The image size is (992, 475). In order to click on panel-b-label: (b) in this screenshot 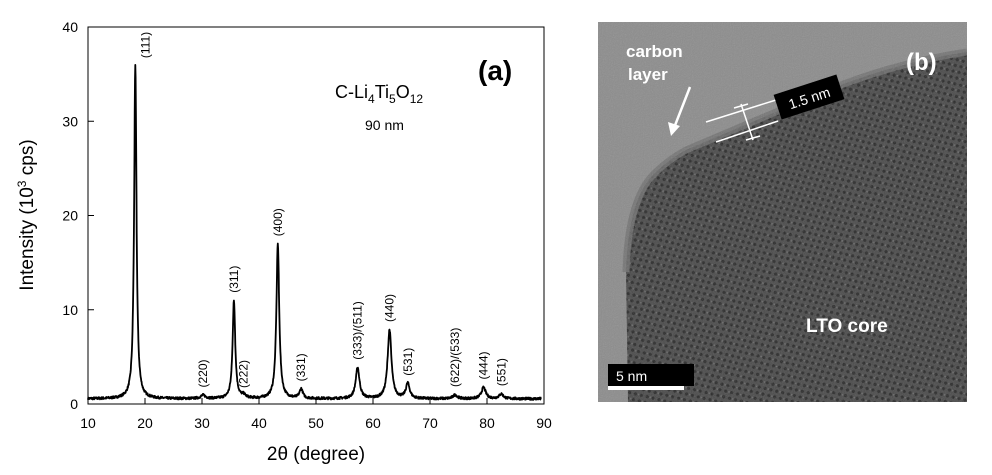, I will do `click(921, 62)`.